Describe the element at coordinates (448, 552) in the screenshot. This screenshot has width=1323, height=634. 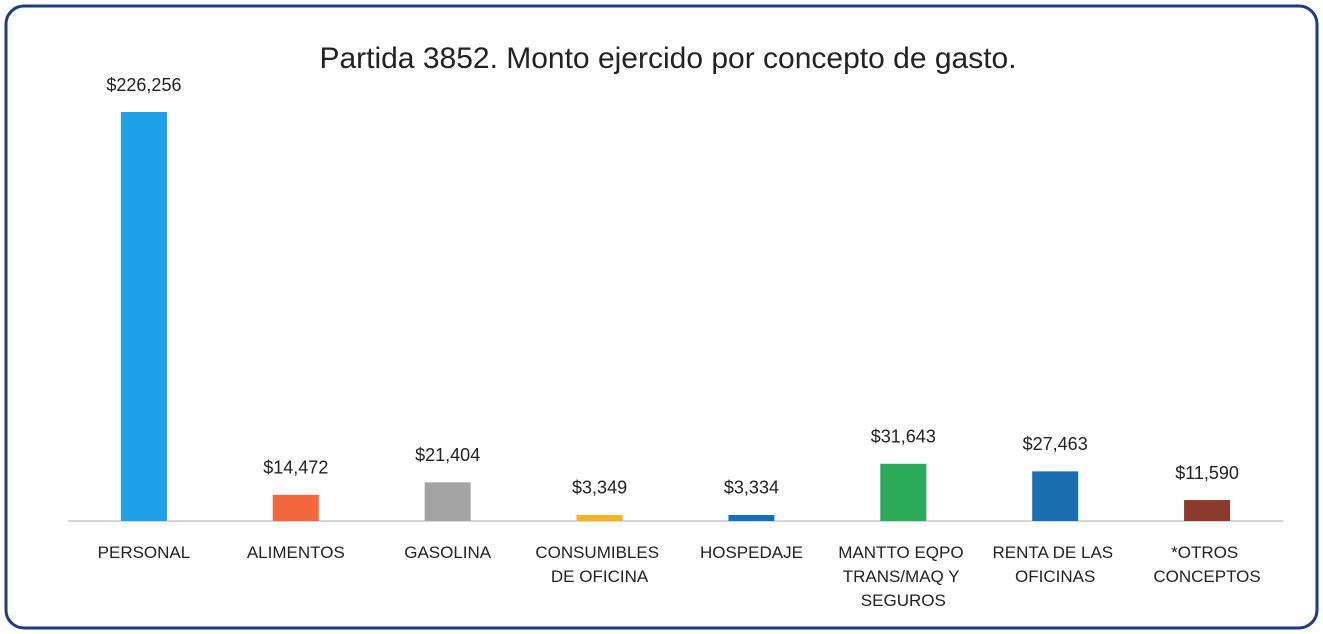
I see `x-tick-label: GASOLINA` at that location.